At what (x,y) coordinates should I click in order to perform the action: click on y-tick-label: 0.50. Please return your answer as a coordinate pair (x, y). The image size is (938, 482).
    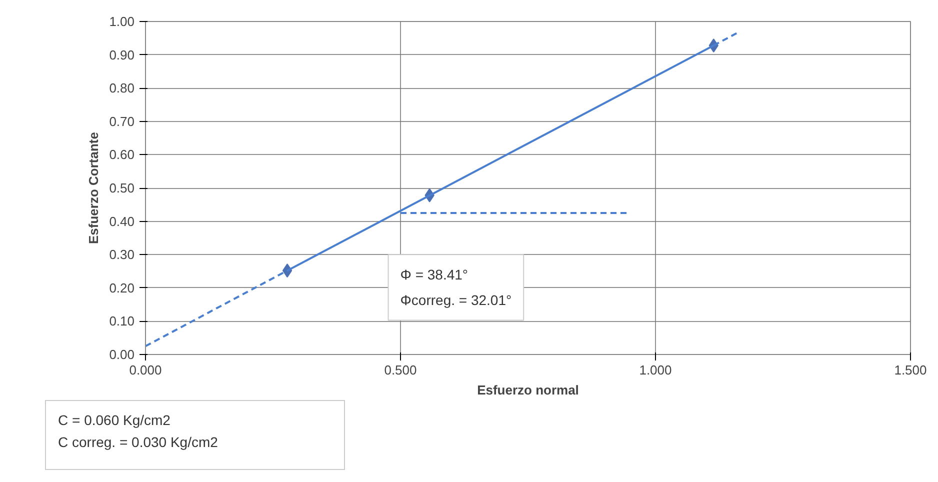
    Looking at the image, I should click on (122, 188).